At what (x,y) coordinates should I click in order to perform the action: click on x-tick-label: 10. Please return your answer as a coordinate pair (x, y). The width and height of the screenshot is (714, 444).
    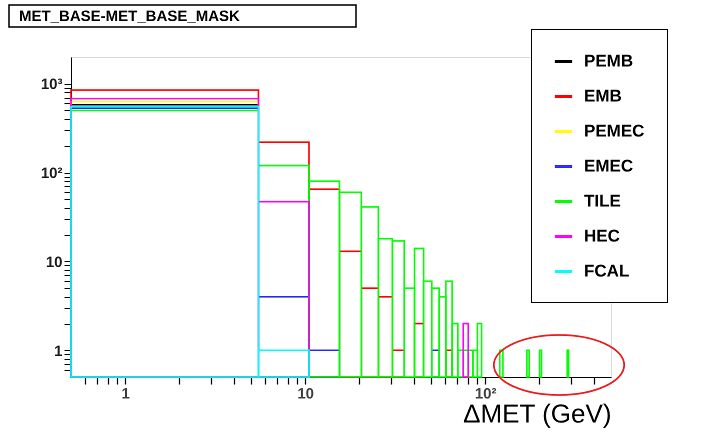
    Looking at the image, I should click on (305, 394).